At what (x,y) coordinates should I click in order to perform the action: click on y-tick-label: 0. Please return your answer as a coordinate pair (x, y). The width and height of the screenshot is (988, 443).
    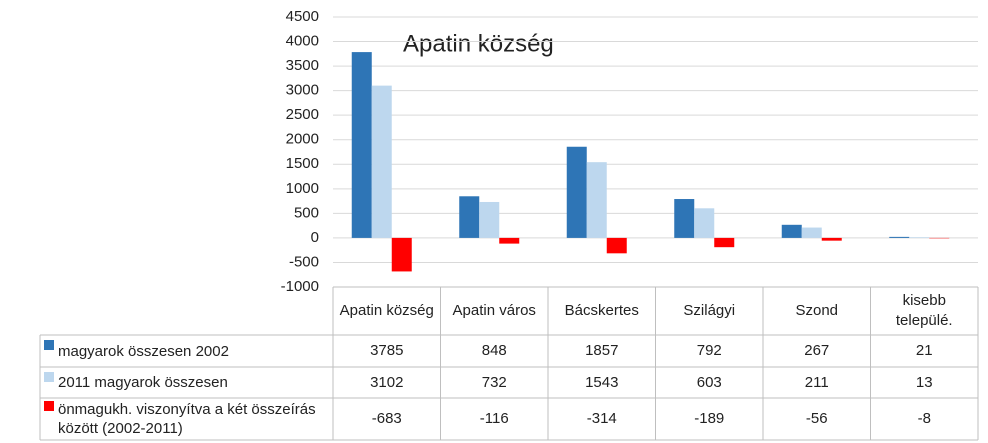
    Looking at the image, I should click on (315, 237).